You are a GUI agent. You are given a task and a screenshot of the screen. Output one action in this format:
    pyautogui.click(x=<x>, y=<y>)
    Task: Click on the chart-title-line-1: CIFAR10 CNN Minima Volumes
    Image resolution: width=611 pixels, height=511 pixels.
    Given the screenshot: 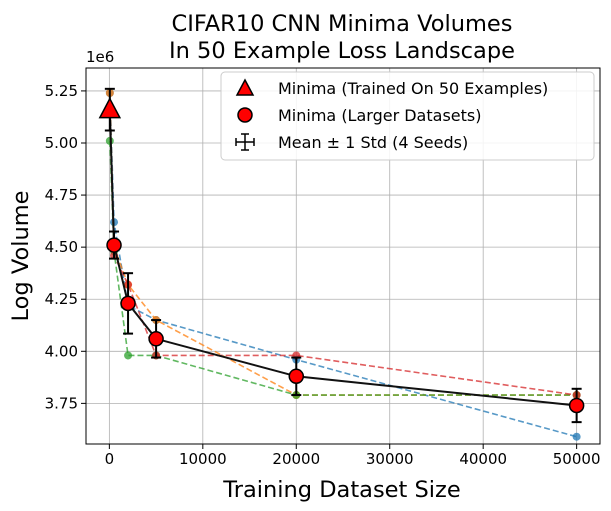 What is the action you would take?
    pyautogui.click(x=342, y=24)
    